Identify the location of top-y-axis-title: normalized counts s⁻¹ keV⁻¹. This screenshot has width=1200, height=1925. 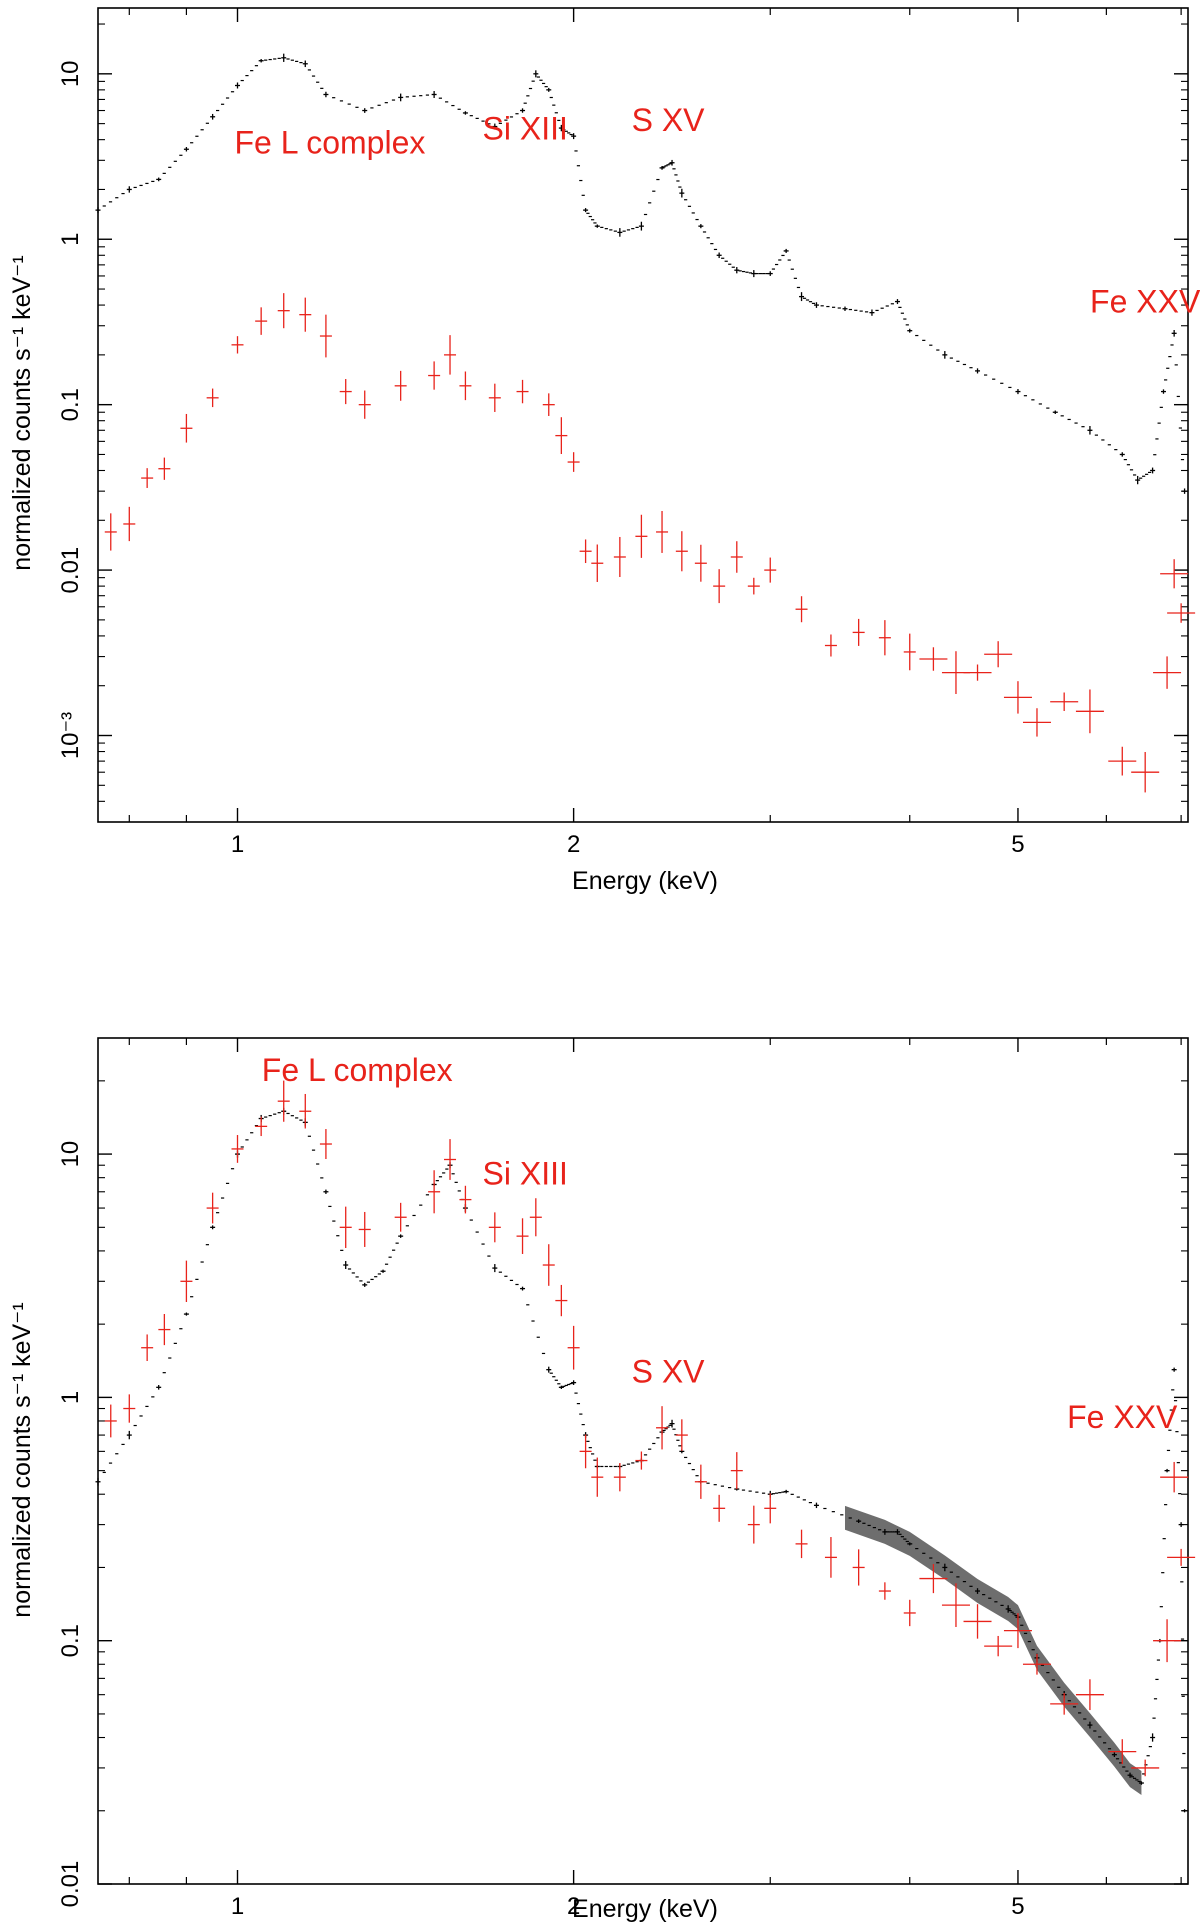
(22, 412).